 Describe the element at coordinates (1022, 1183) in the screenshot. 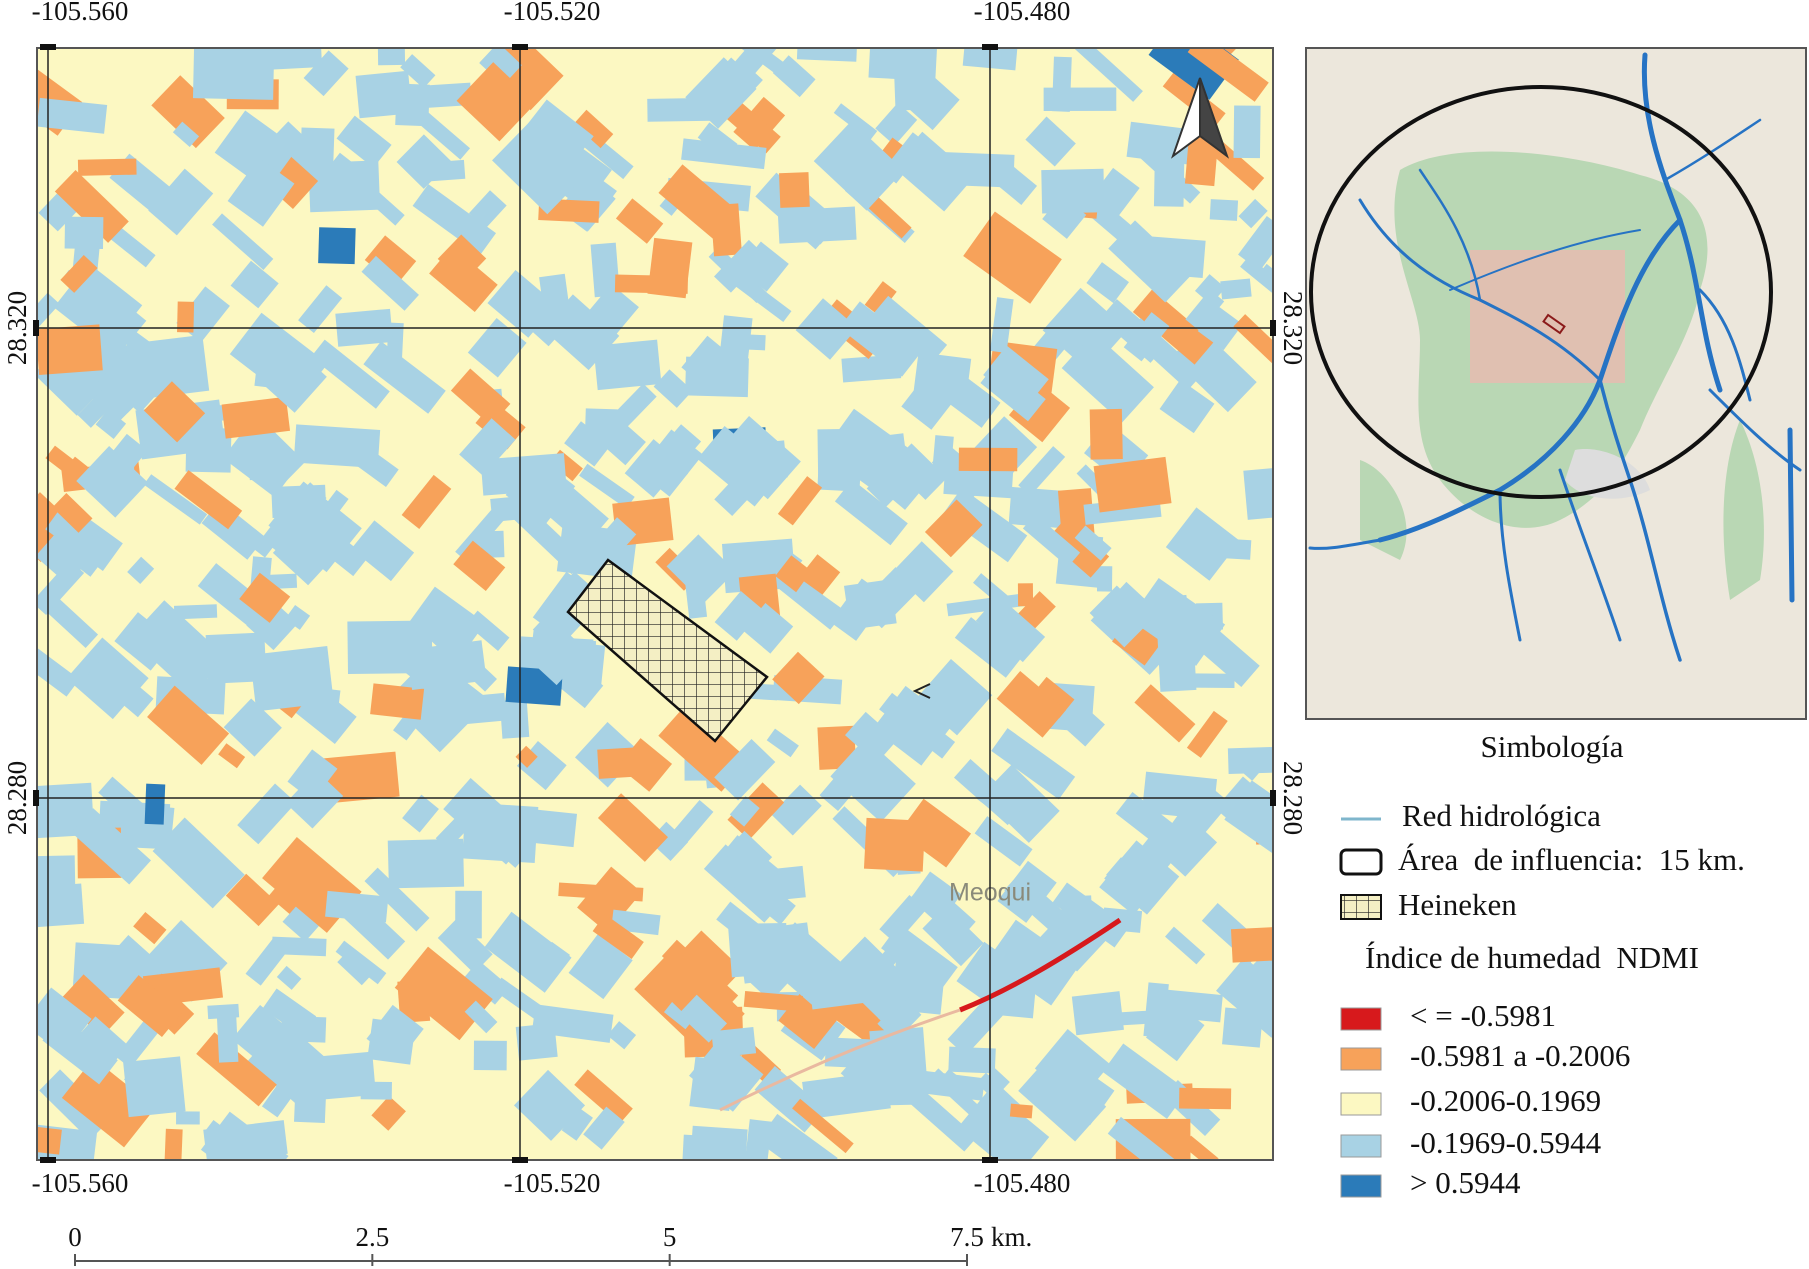

I see `coord-label: -105.480` at that location.